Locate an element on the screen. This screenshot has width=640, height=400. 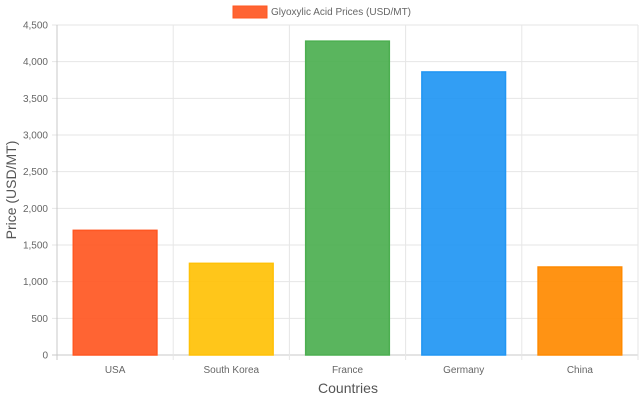
x-tick-label: South Korea is located at coordinates (231, 370).